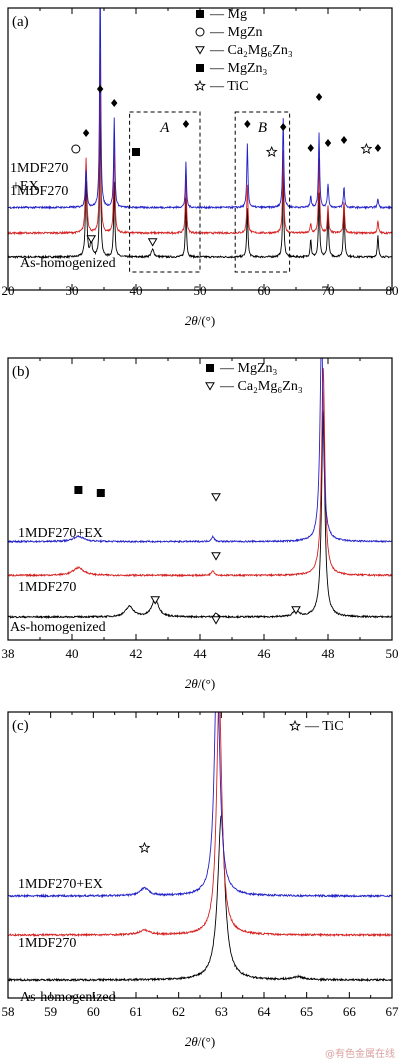 The image size is (400, 1061). What do you see at coordinates (178, 1011) in the screenshot?
I see `x-tick-label: 62` at bounding box center [178, 1011].